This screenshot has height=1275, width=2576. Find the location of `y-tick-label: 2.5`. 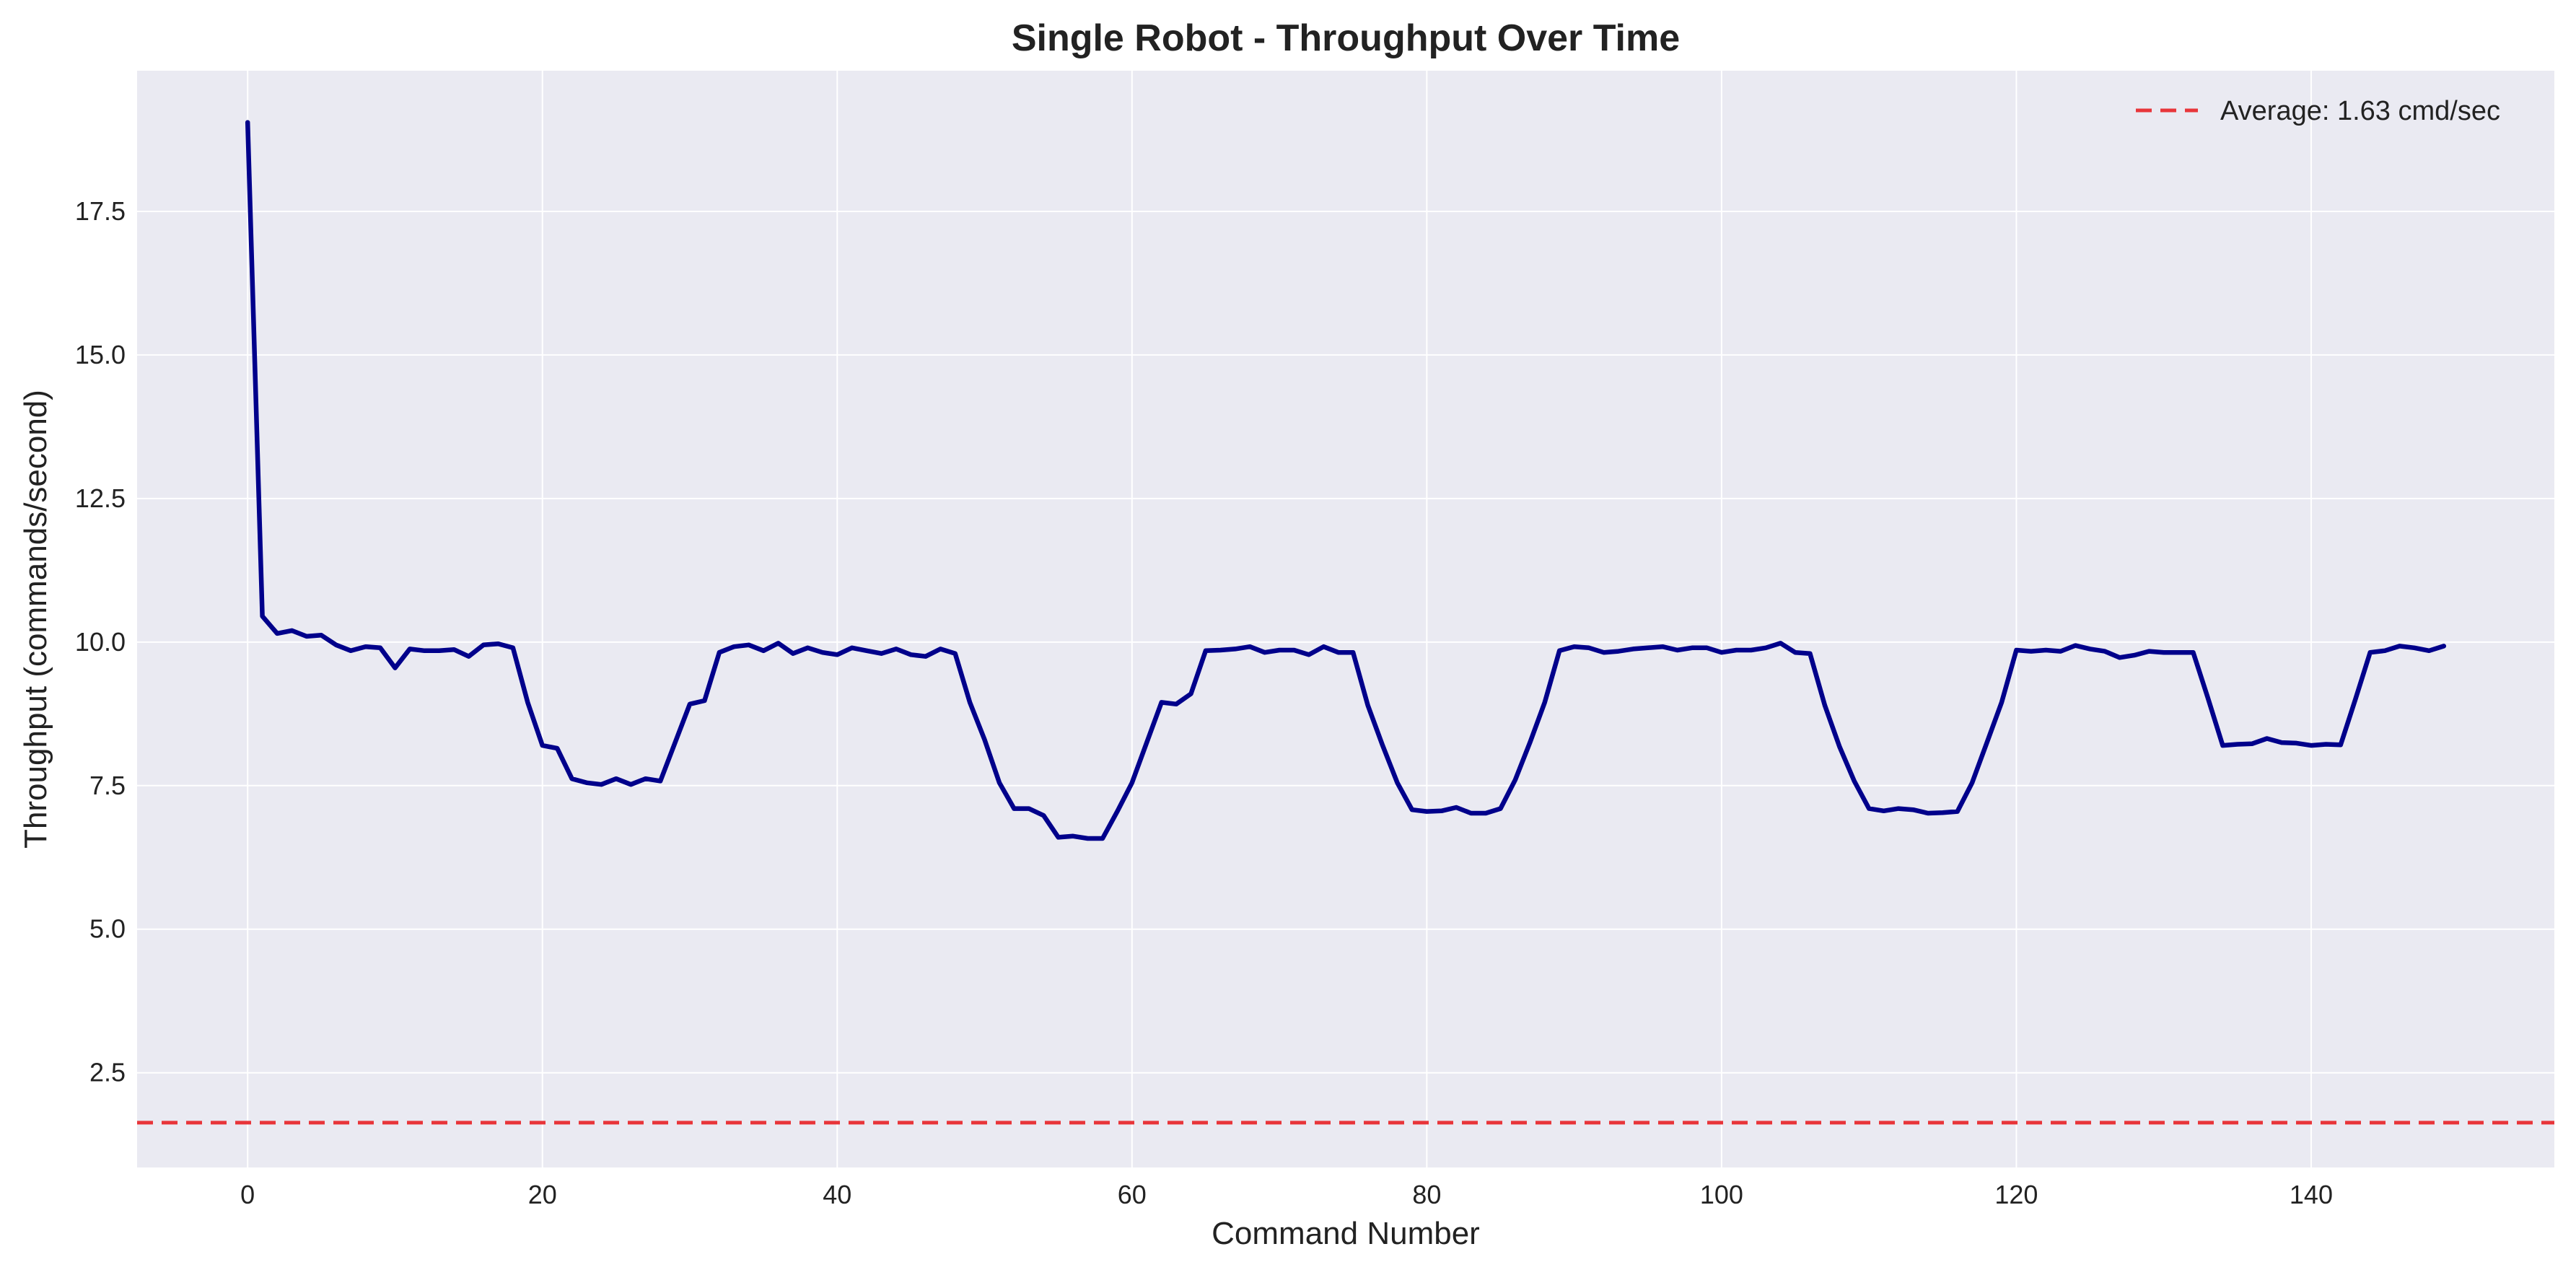

y-tick-label: 2.5 is located at coordinates (107, 1073).